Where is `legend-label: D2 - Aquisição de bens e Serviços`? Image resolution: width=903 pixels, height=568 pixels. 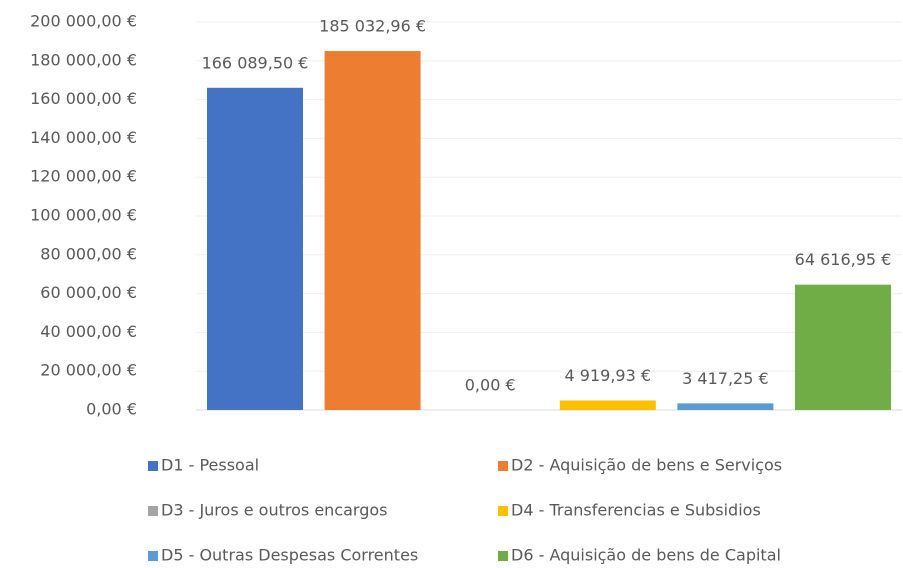 legend-label: D2 - Aquisição de bens e Serviços is located at coordinates (646, 465).